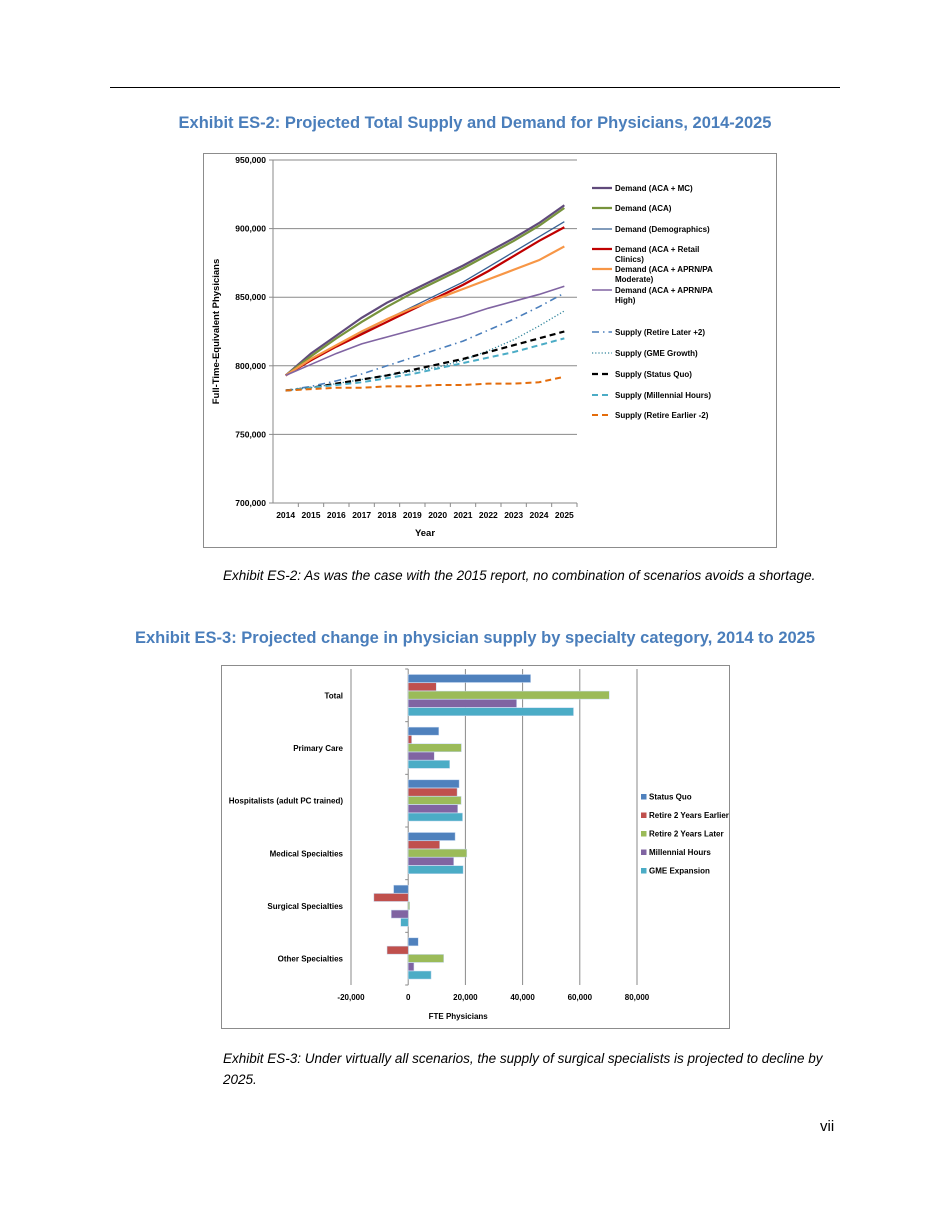  Describe the element at coordinates (539, 515) in the screenshot. I see `x-tick-label: 2024` at that location.